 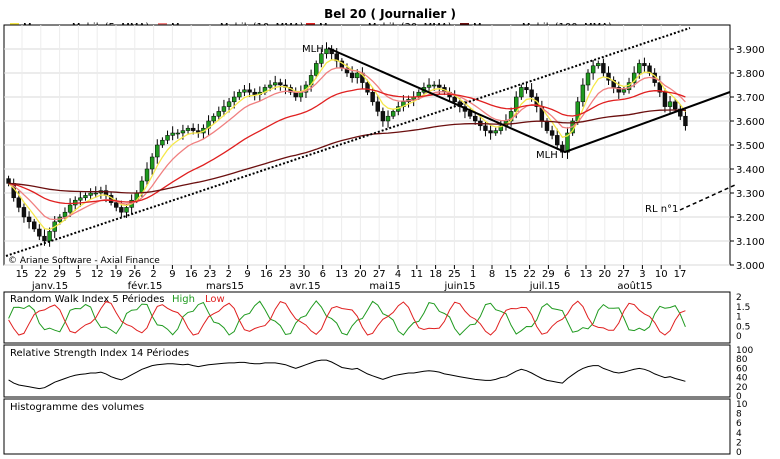 What do you see at coordinates (680, 274) in the screenshot?
I see `date-tick-label: 17` at bounding box center [680, 274].